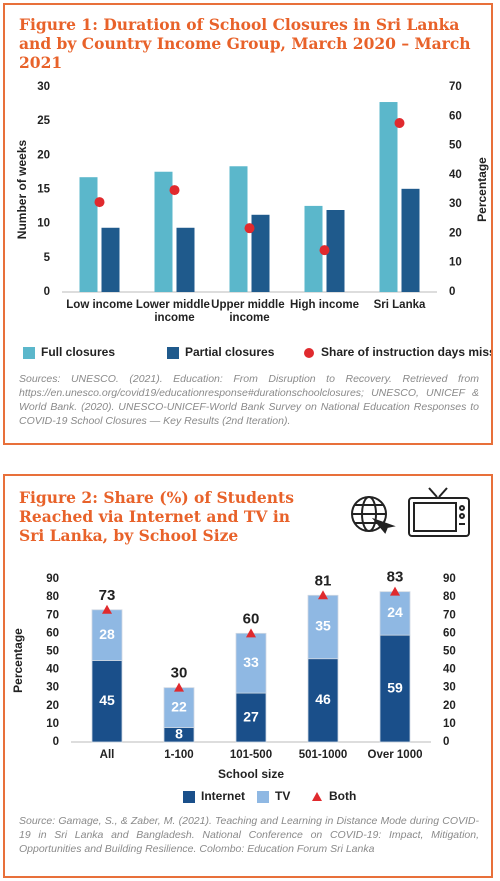  I want to click on data-label: 81, so click(323, 580).